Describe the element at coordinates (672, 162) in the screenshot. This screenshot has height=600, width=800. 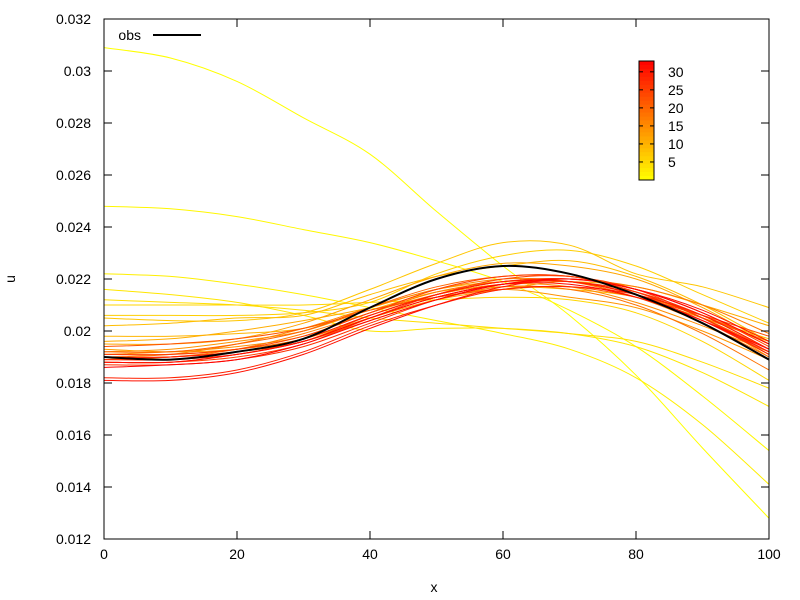
I see `colorbar-label: 5` at that location.